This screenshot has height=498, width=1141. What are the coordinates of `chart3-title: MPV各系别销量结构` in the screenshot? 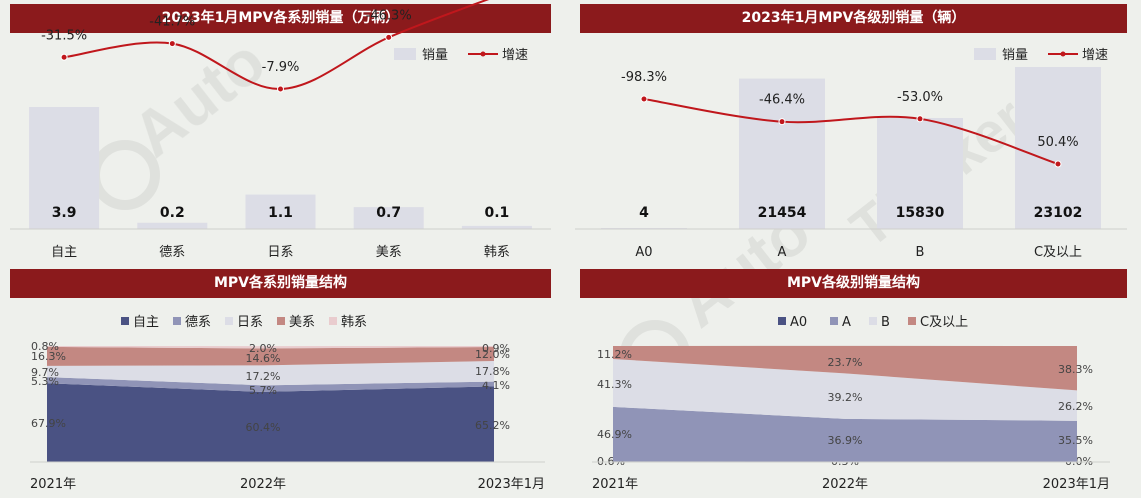 It's located at (280, 283).